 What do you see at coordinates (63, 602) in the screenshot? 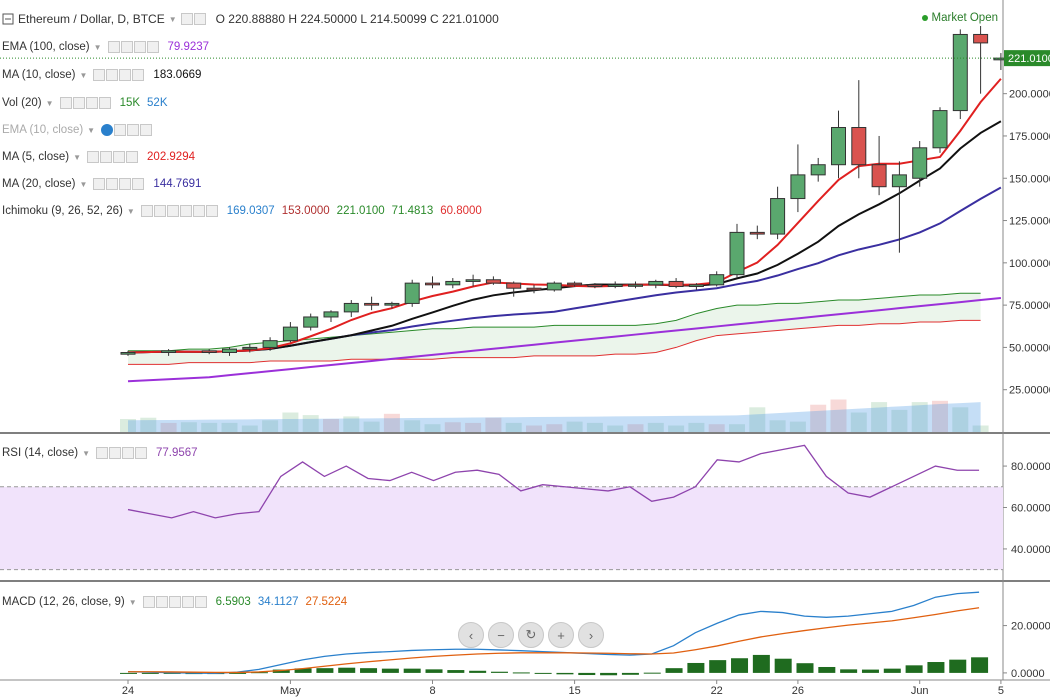
I see `macd-label: MACD (12, 26, close, 9)` at bounding box center [63, 602].